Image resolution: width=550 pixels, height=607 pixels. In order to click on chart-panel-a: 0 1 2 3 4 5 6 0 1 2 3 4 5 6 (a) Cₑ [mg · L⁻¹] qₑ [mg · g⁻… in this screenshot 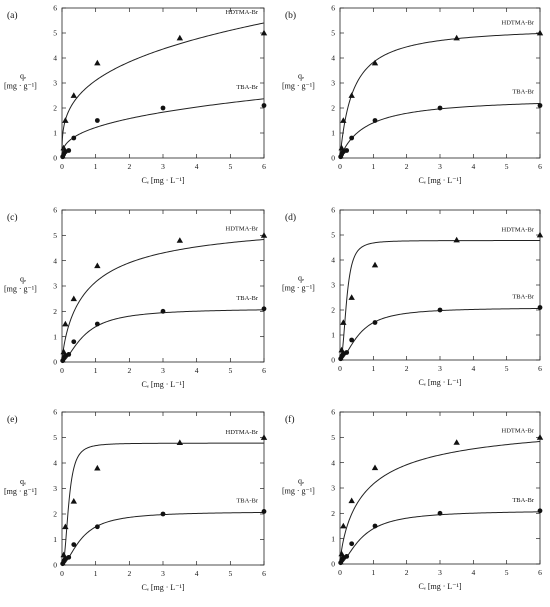, I will do `click(136, 94)`.